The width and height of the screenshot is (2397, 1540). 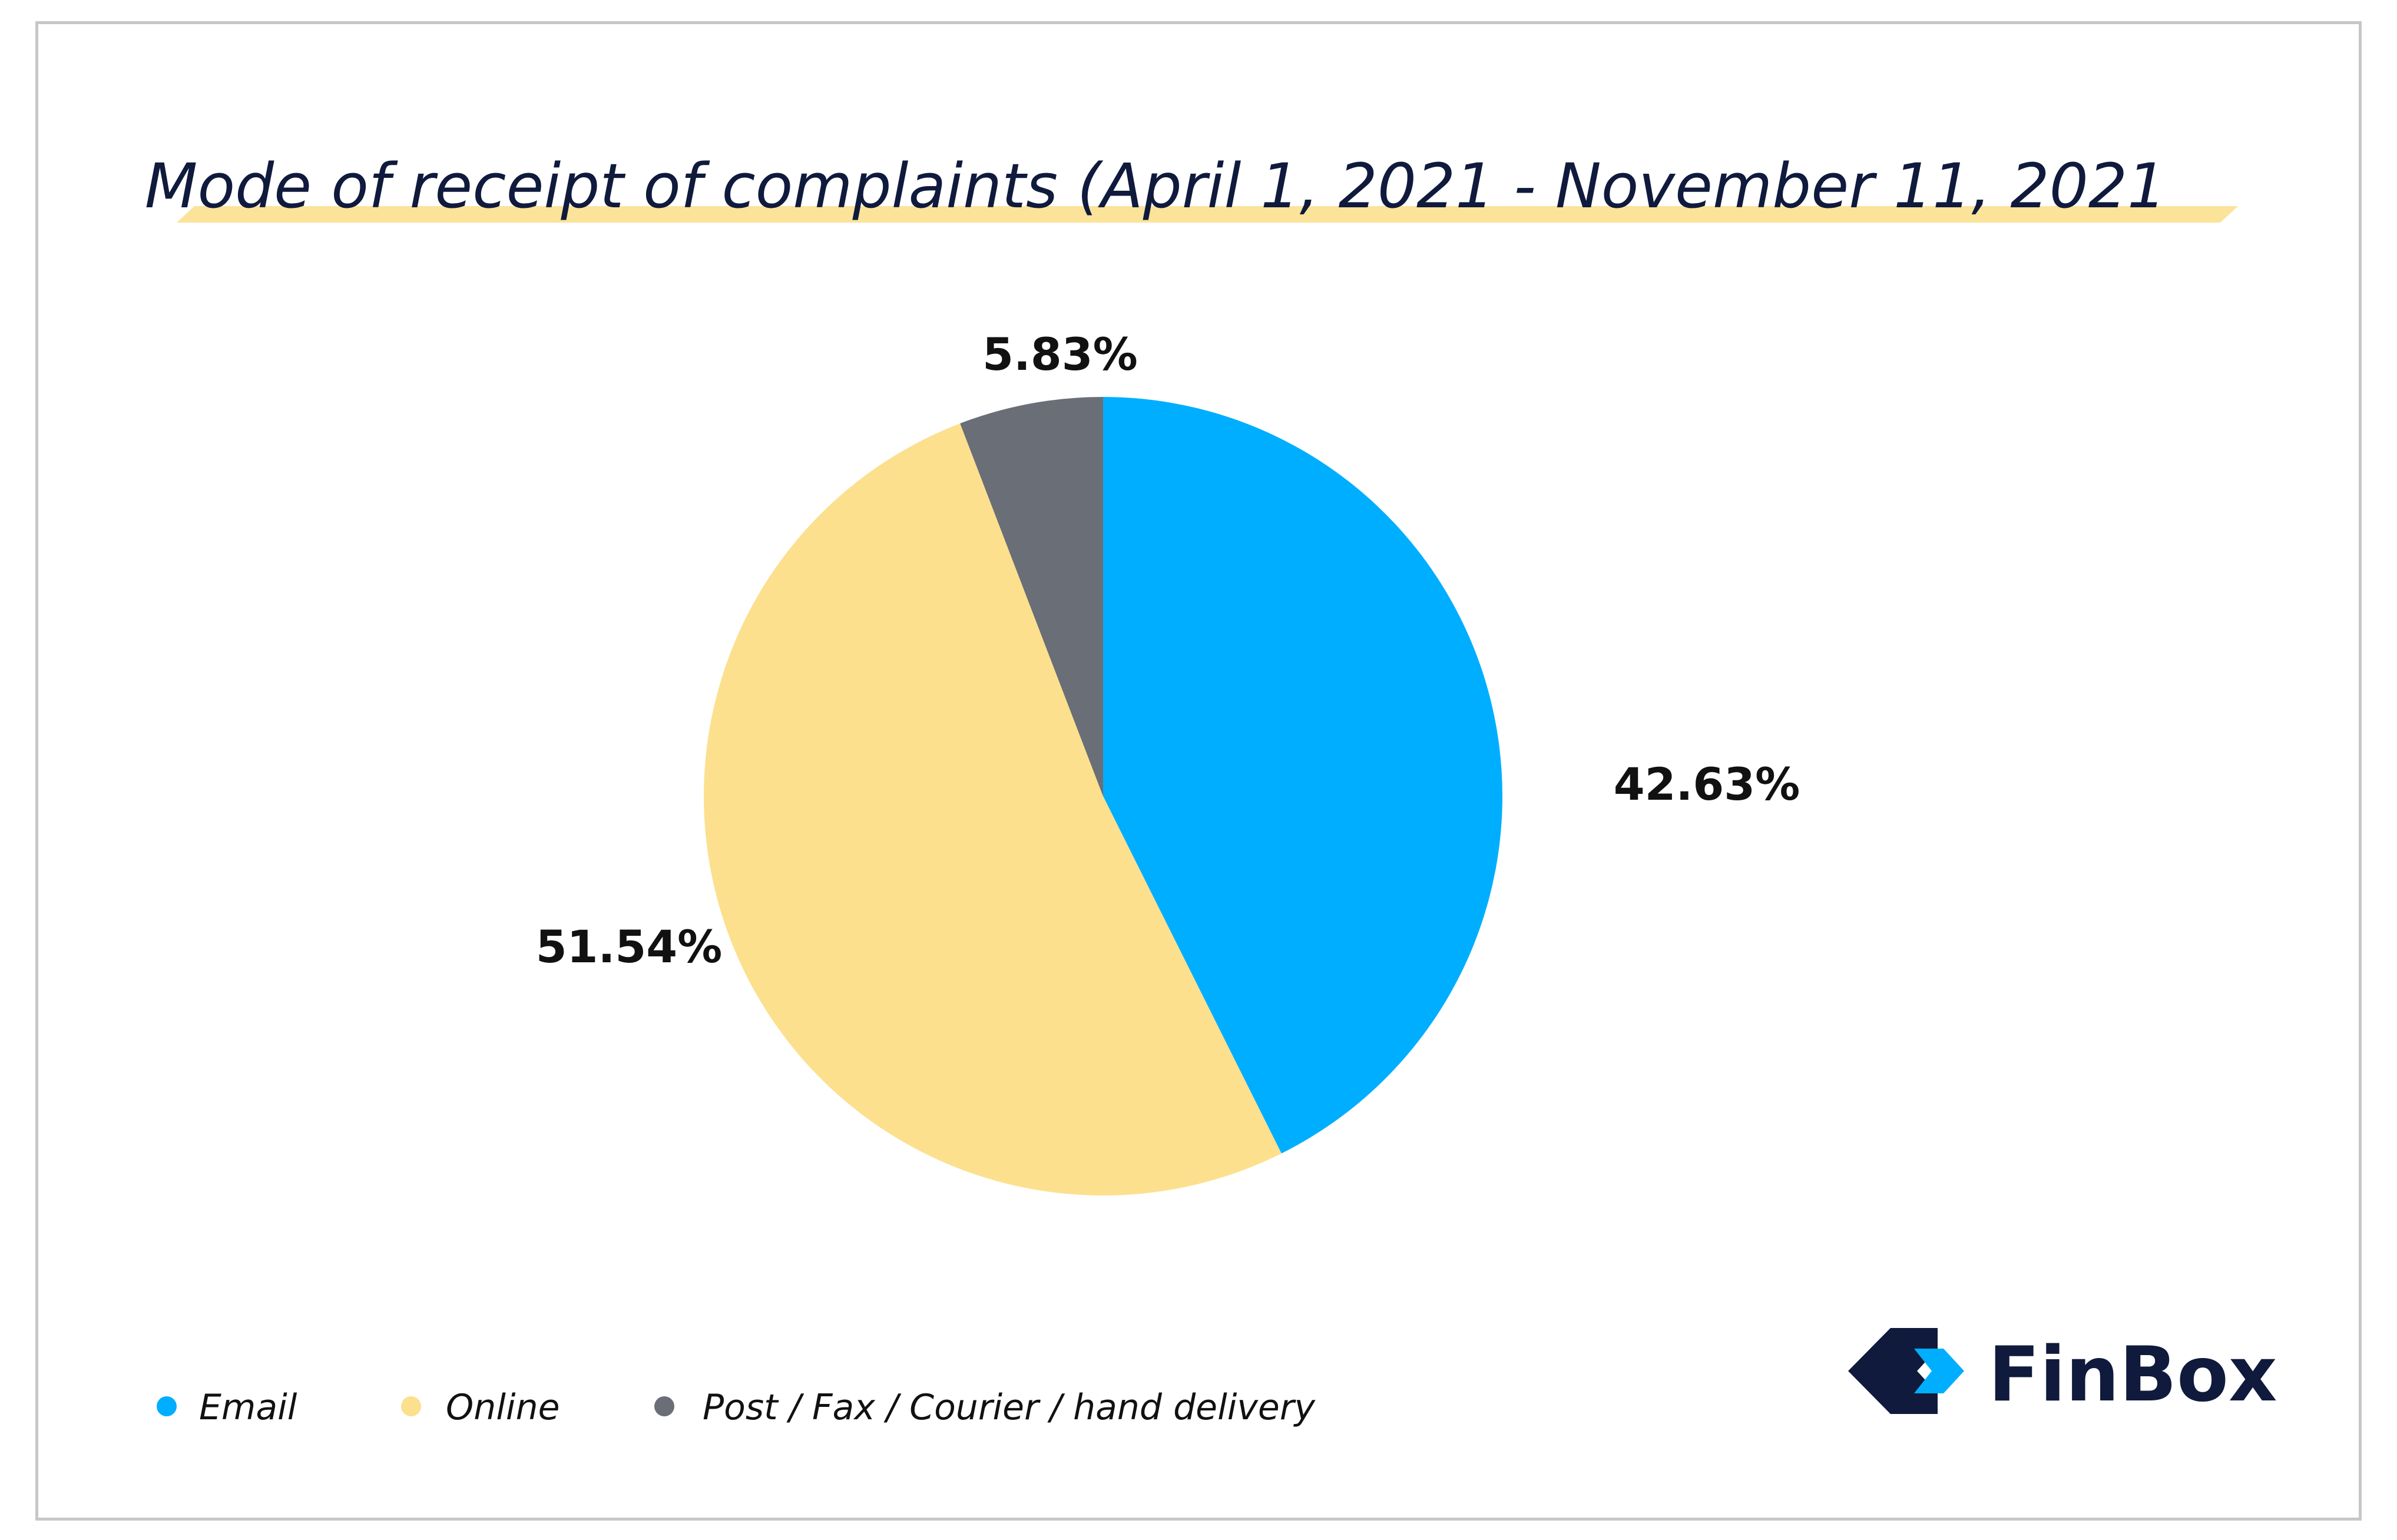 I want to click on legend-marker-online, so click(x=411, y=1406).